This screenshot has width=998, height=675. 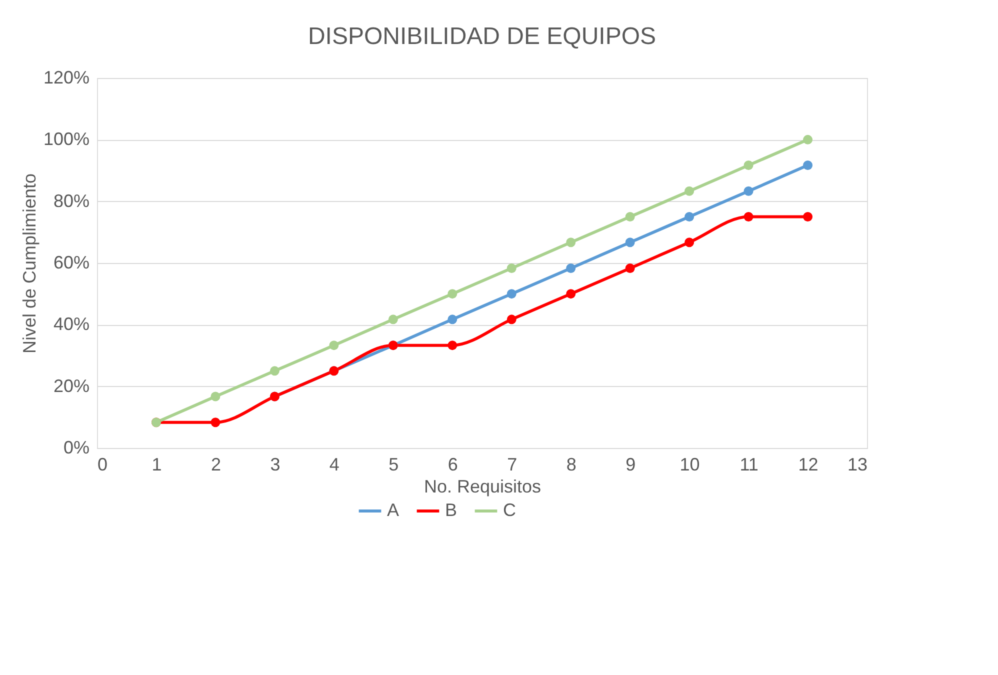 I want to click on y-tick-label: 0%, so click(x=76, y=448).